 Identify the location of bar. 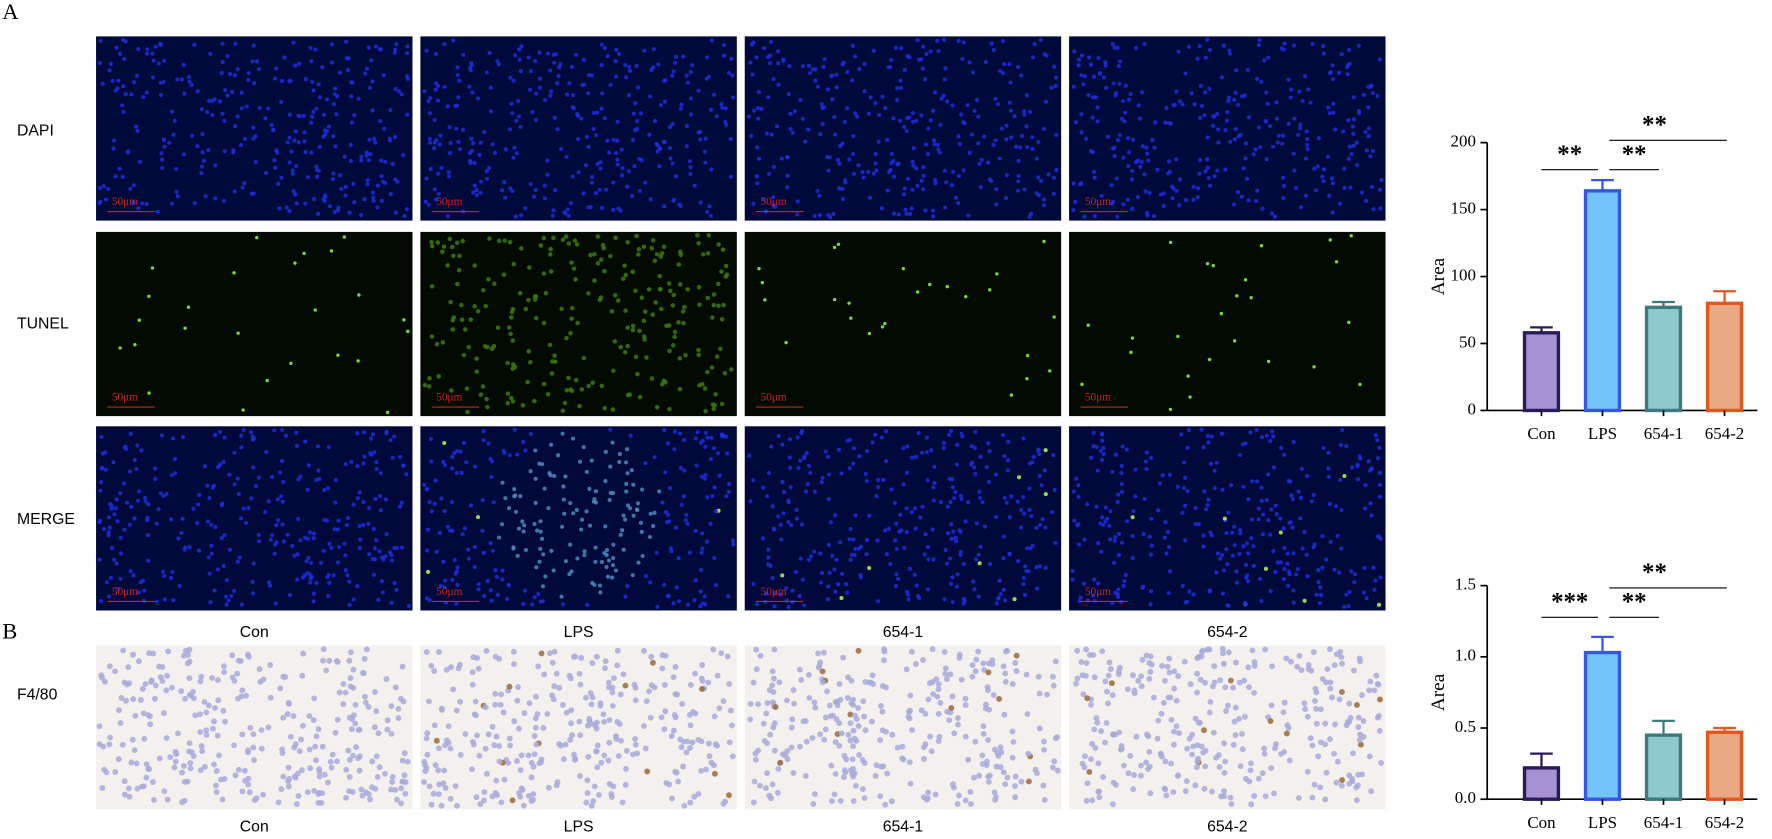
(1602, 725).